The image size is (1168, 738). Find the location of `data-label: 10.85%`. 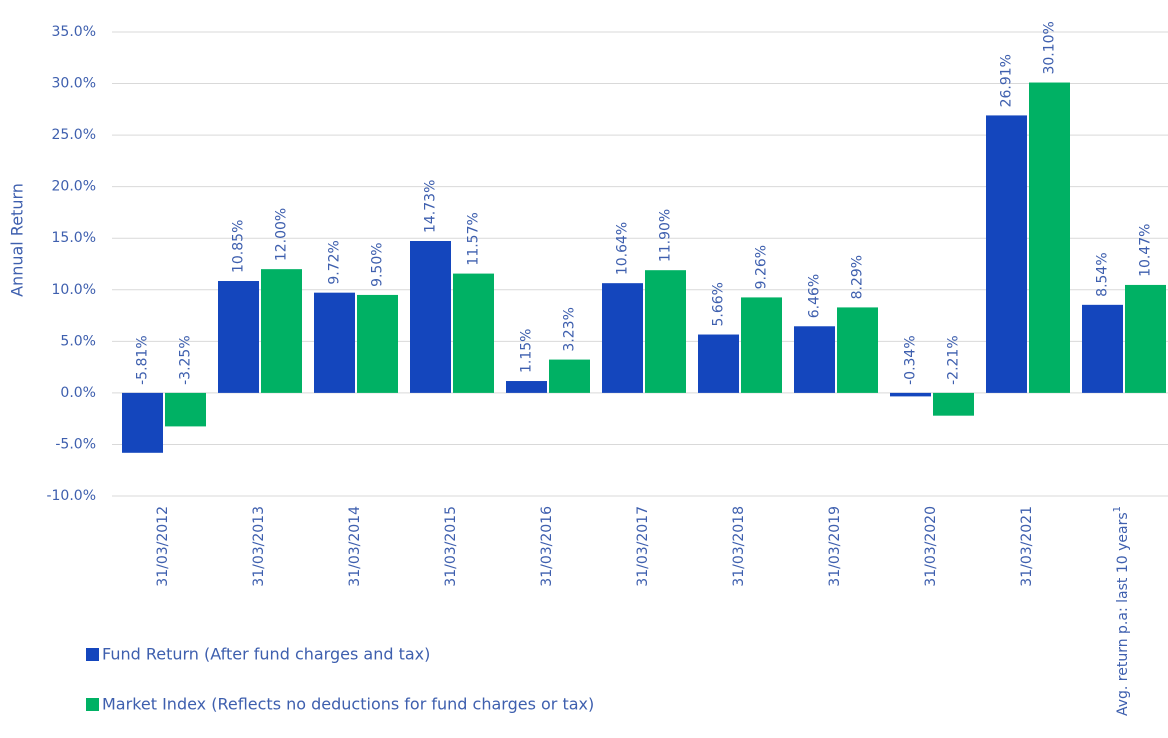

data-label: 10.85% is located at coordinates (239, 246).